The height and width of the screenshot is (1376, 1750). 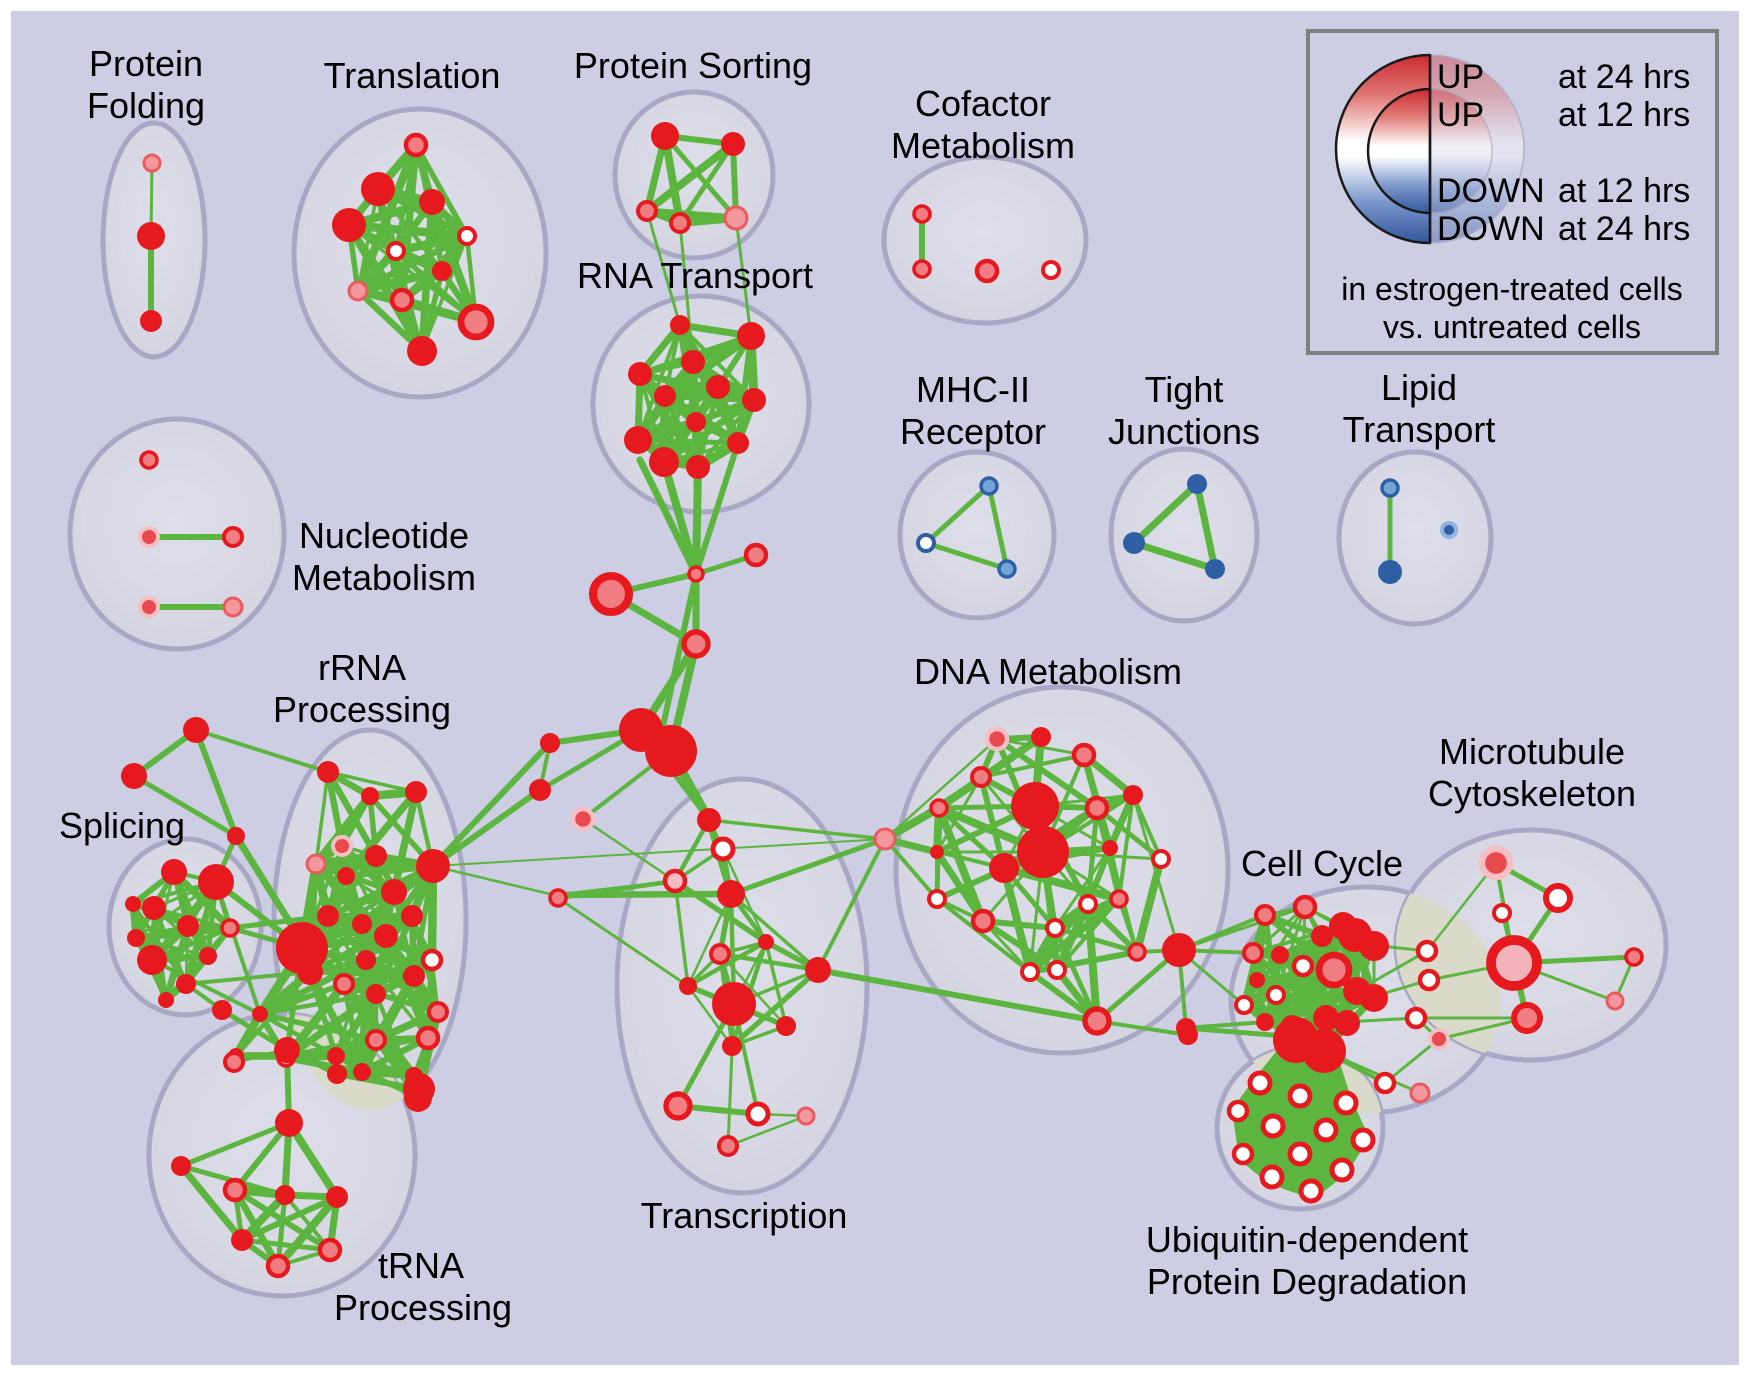 I want to click on svg-text: Transport, so click(x=1419, y=429).